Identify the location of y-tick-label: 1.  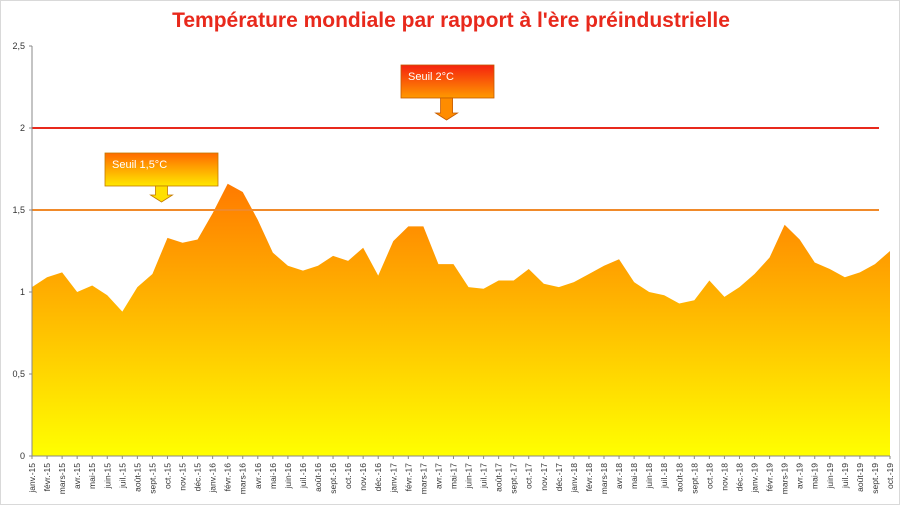
(22, 292).